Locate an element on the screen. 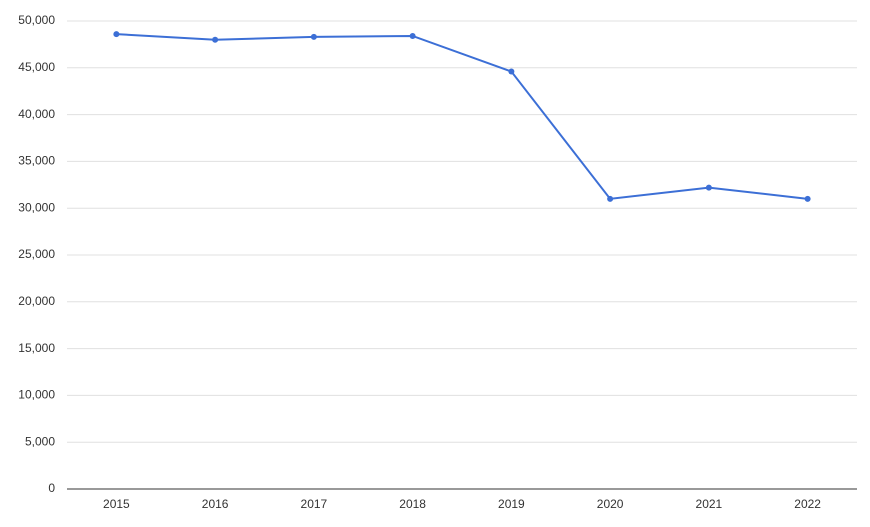  y-tick-label: 50,000 is located at coordinates (36, 20).